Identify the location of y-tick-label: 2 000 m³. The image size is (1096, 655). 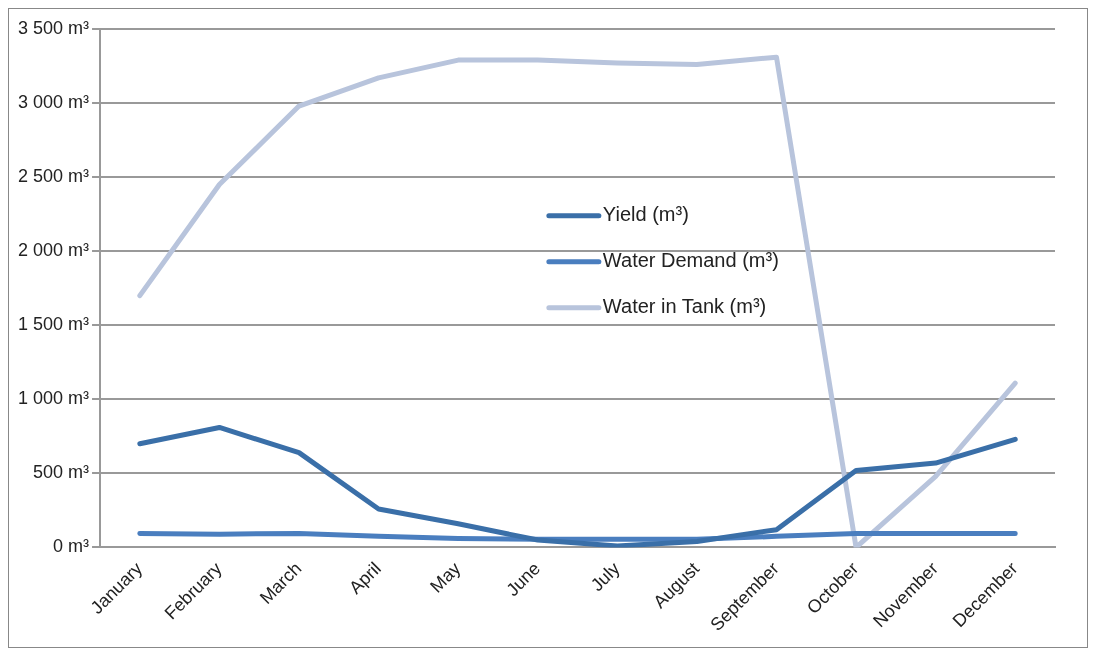
(53, 250).